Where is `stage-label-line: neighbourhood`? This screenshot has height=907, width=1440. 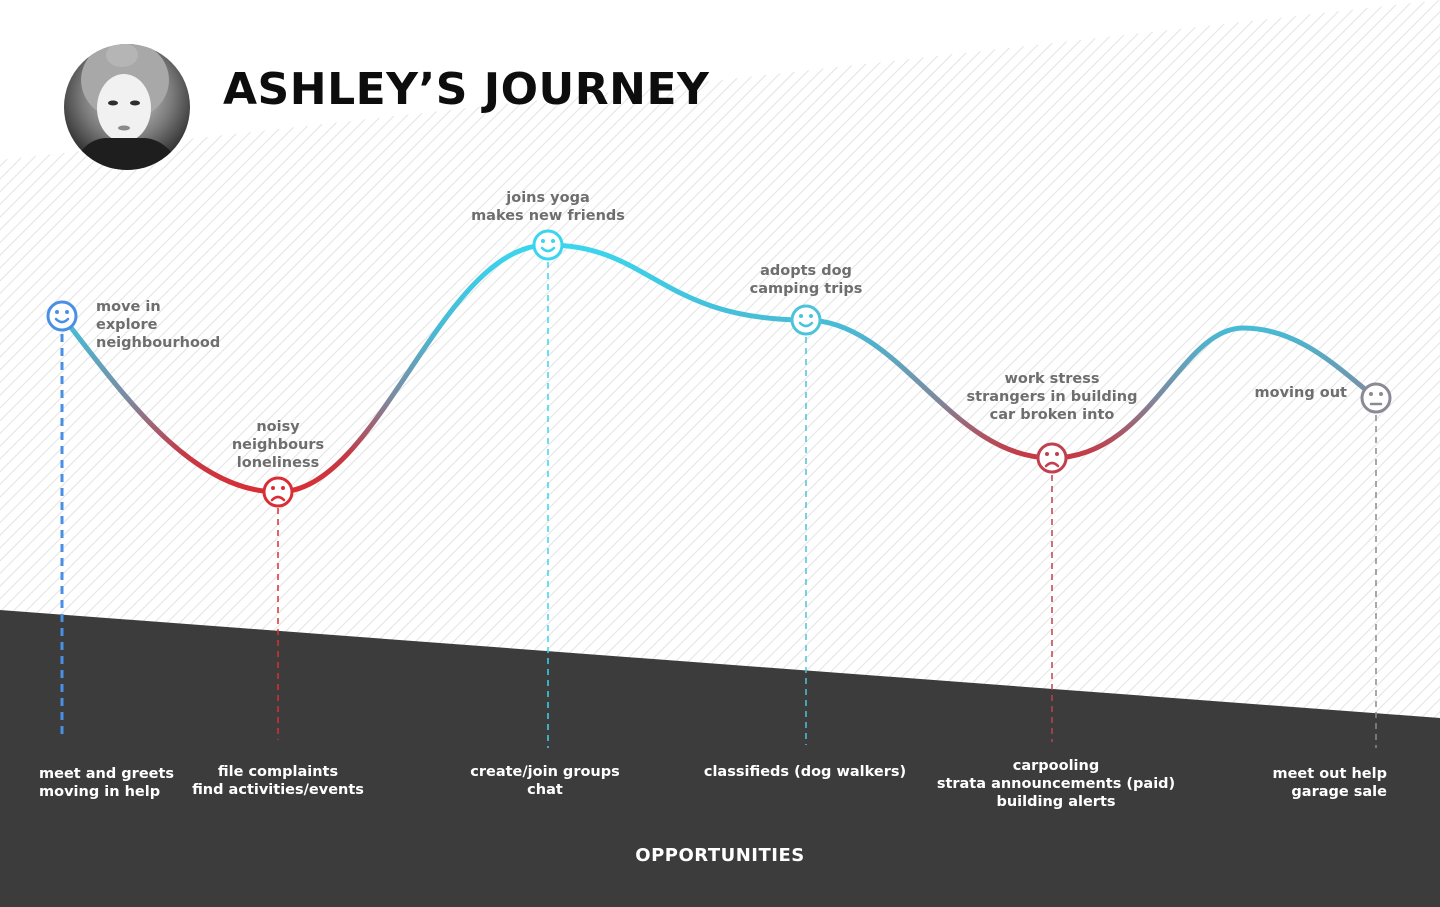
stage-label-line: neighbourhood is located at coordinates (158, 343).